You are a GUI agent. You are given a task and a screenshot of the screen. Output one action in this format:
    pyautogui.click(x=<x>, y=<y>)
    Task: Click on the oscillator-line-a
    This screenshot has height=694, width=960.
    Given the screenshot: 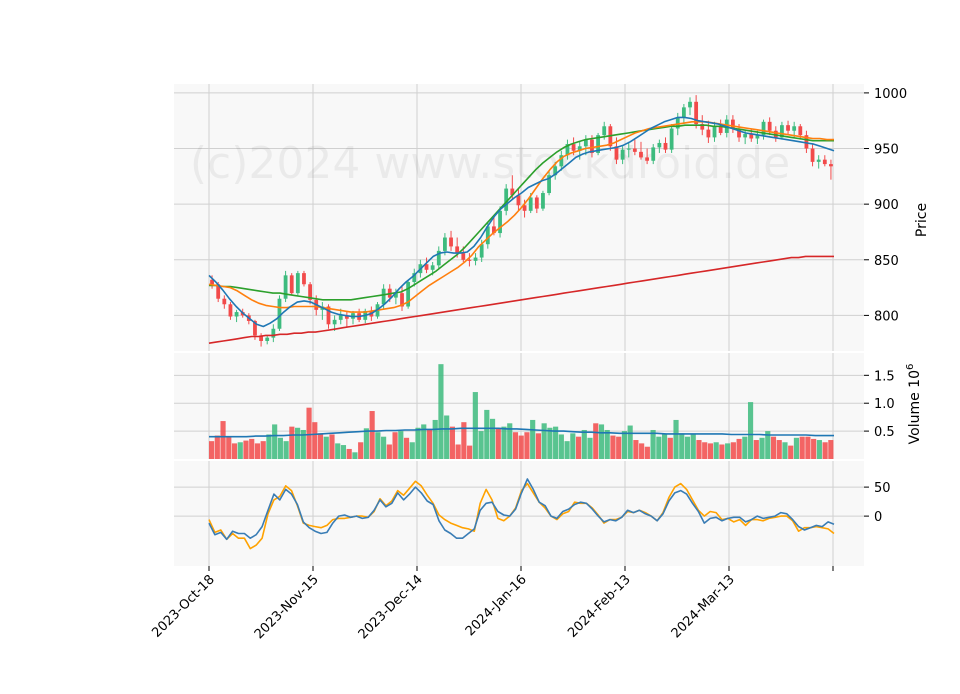 What is the action you would take?
    pyautogui.click(x=521, y=509)
    